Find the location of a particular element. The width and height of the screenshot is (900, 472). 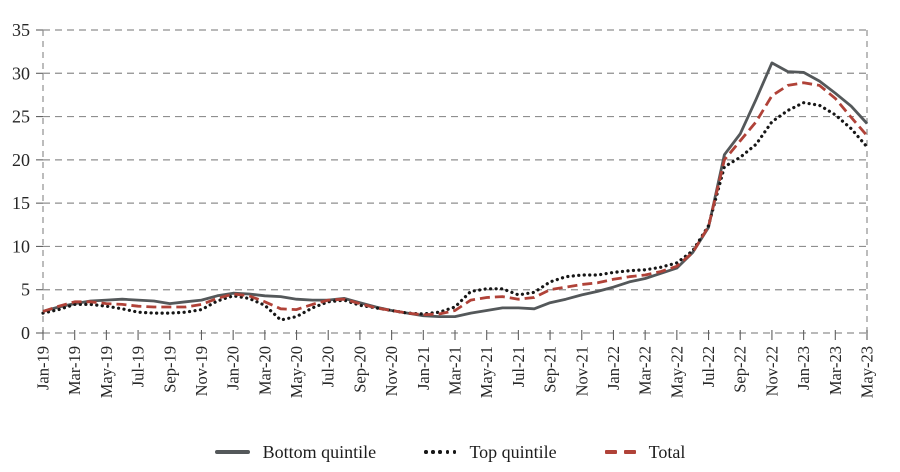

y-axis-tick-label: 10 is located at coordinates (21, 246).